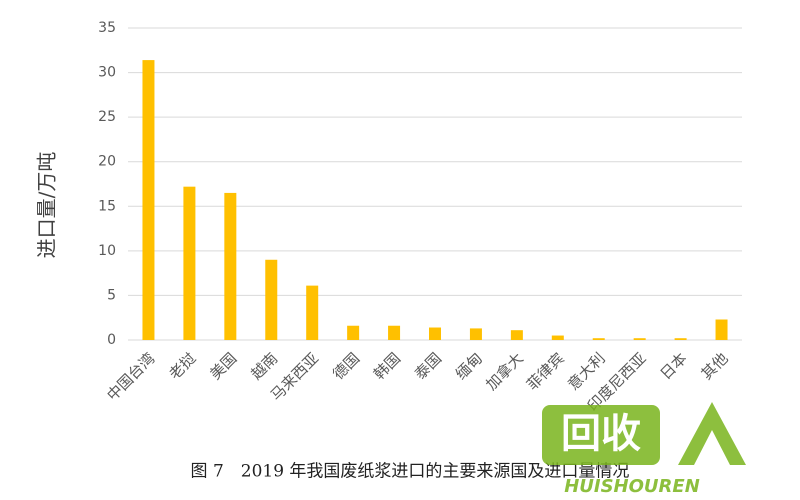 Image resolution: width=800 pixels, height=500 pixels. Describe the element at coordinates (504, 371) in the screenshot. I see `x-tick-label: 加拿大` at that location.